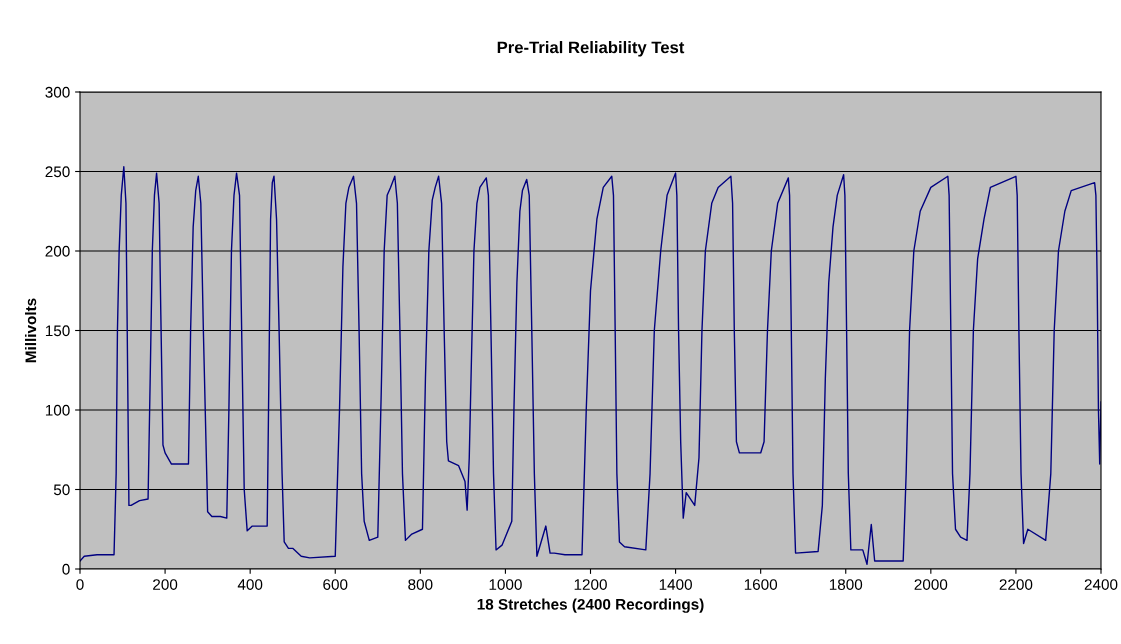 This screenshot has width=1121, height=644. Describe the element at coordinates (30, 330) in the screenshot. I see `y-axis-title: Millivolts` at that location.